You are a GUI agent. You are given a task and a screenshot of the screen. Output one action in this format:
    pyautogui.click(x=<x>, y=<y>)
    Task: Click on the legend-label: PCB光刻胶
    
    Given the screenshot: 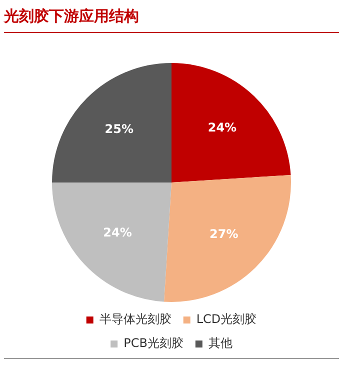 What is the action you would take?
    pyautogui.click(x=154, y=343)
    